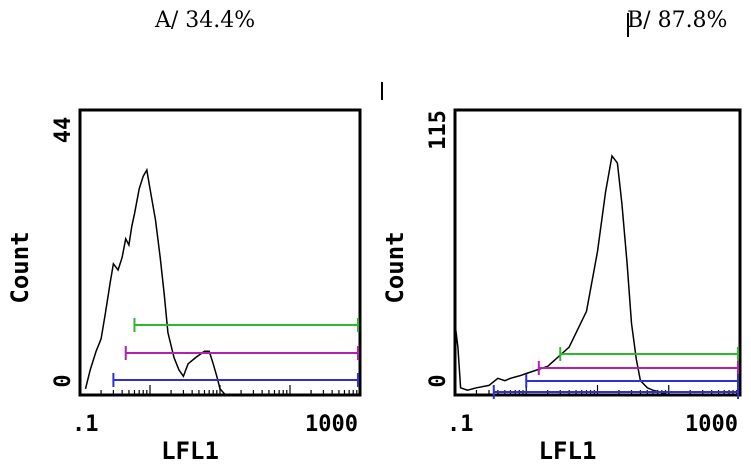 The width and height of the screenshot is (751, 469). Describe the element at coordinates (155, 281) in the screenshot. I see `chart-a-histogram-line` at that location.